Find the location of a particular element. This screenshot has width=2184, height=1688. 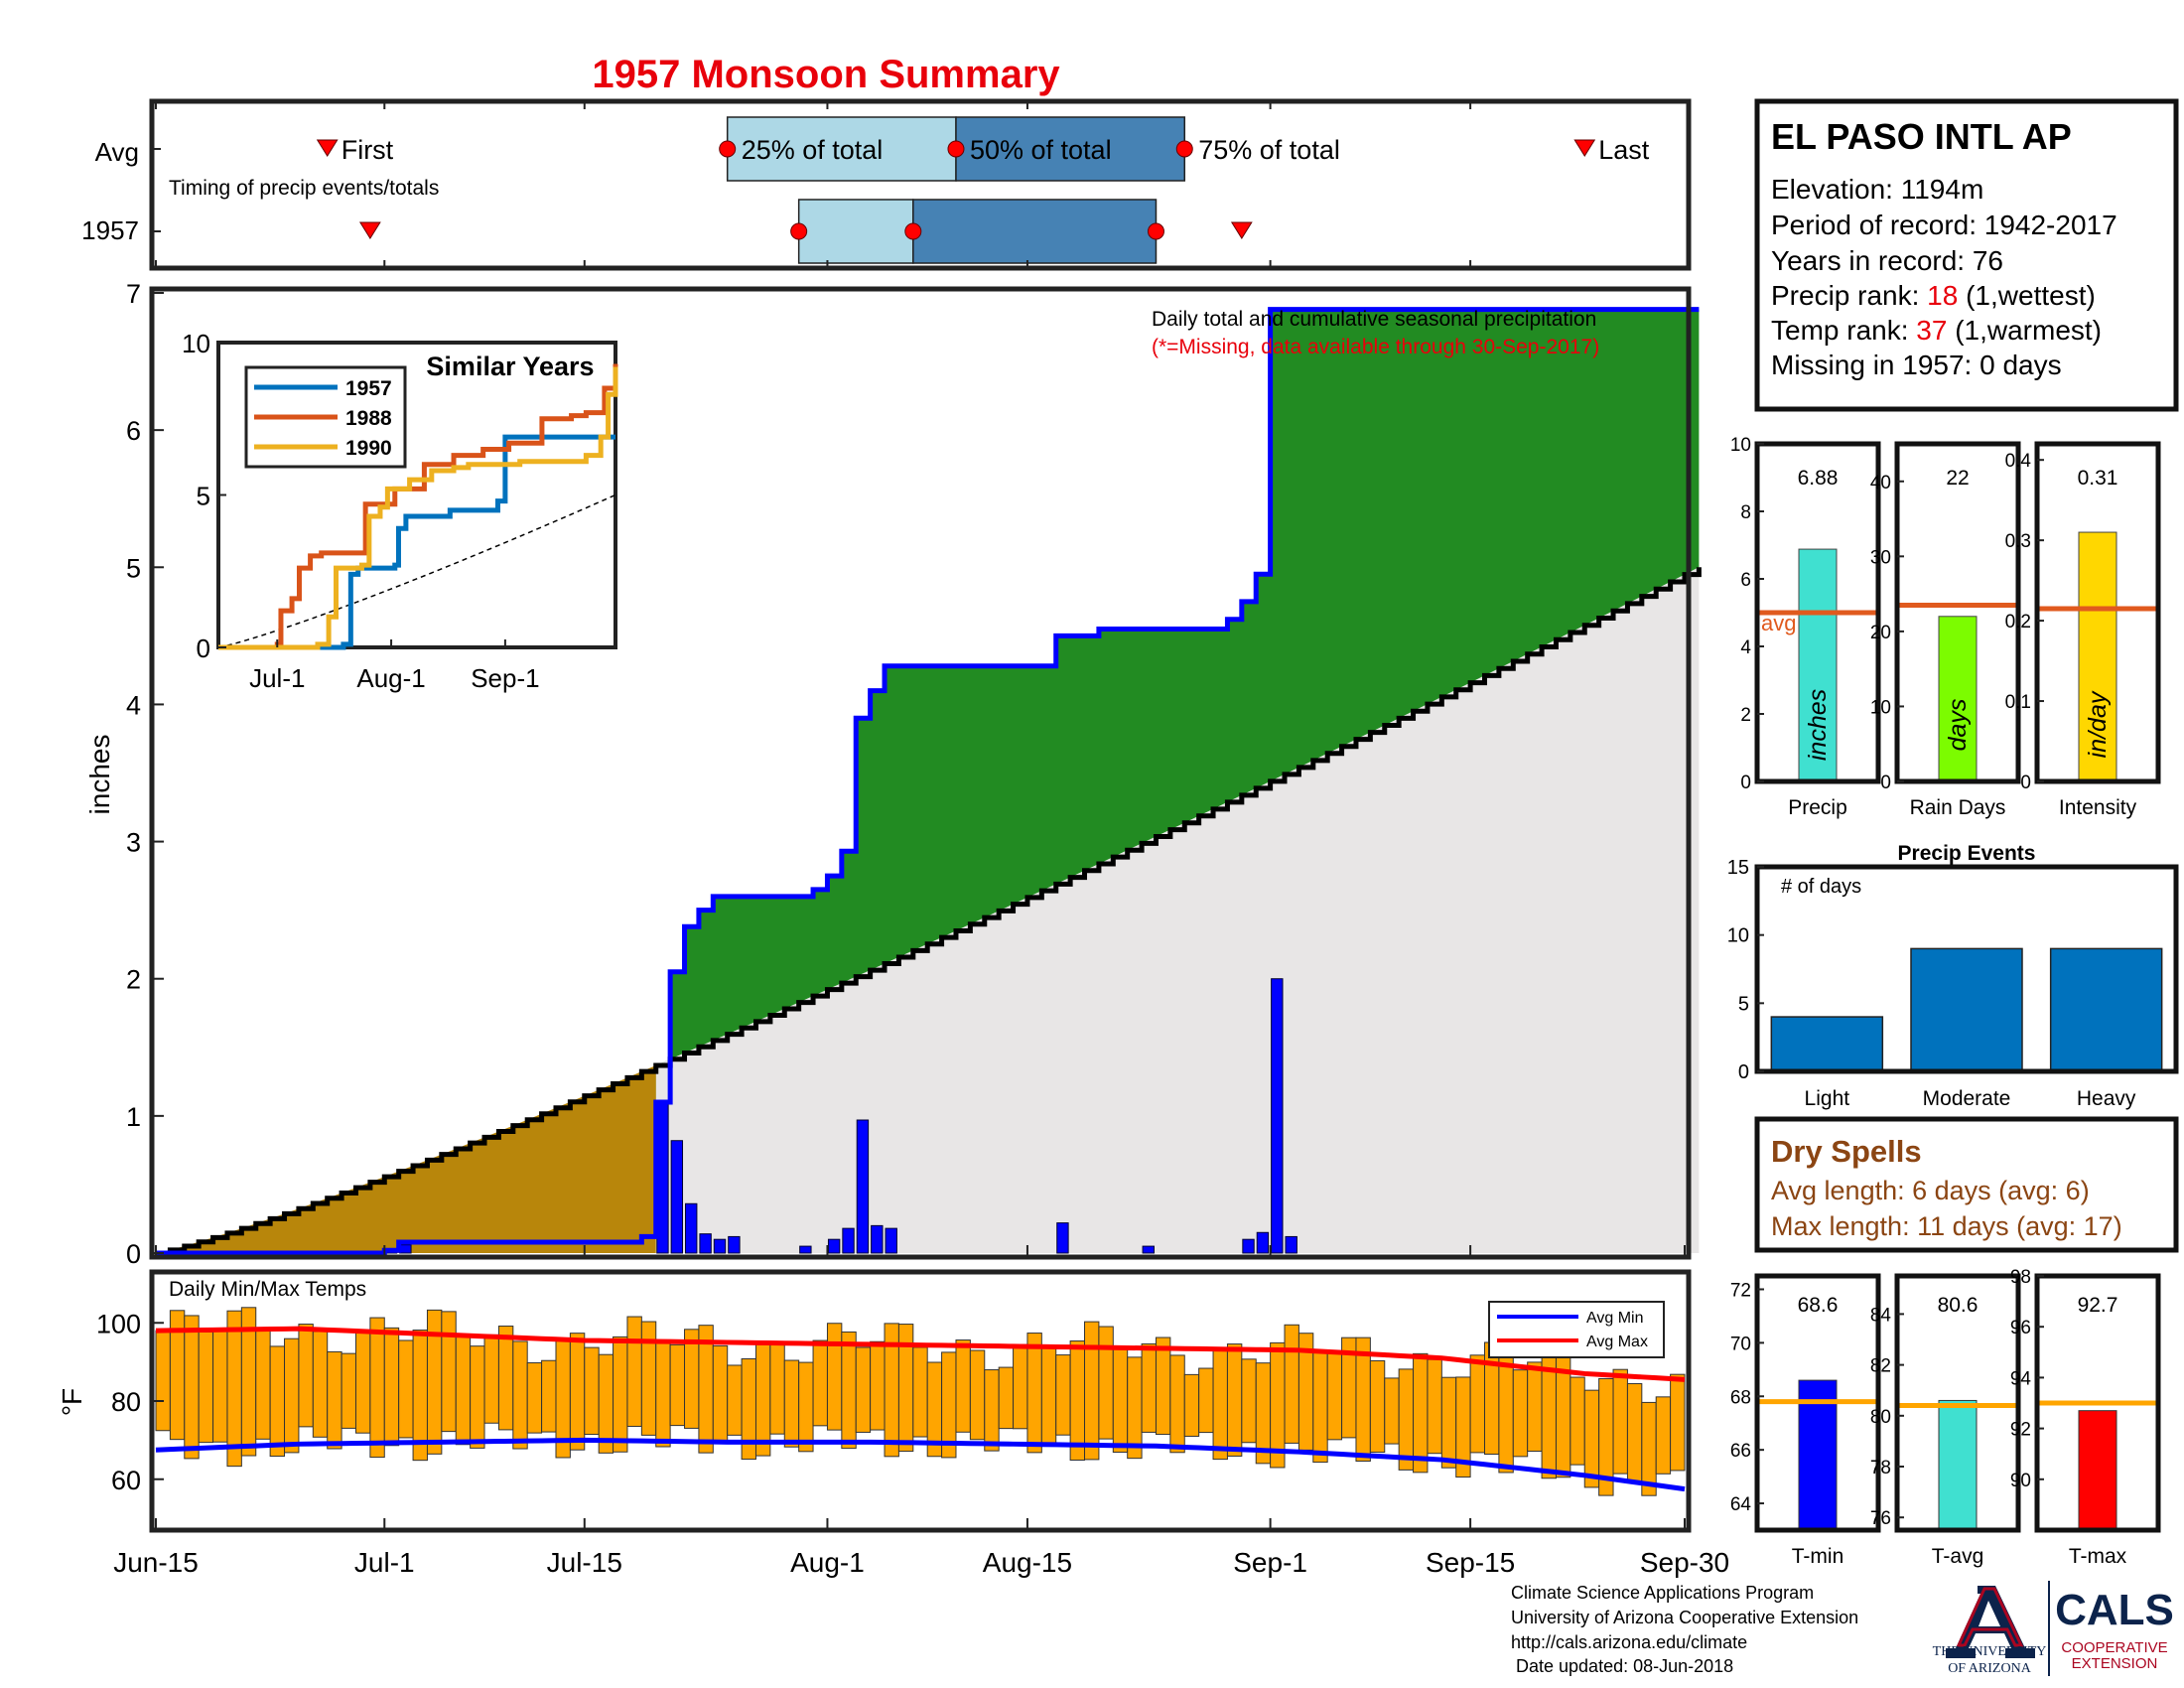

total-ytick-label: 40 is located at coordinates (1880, 483).